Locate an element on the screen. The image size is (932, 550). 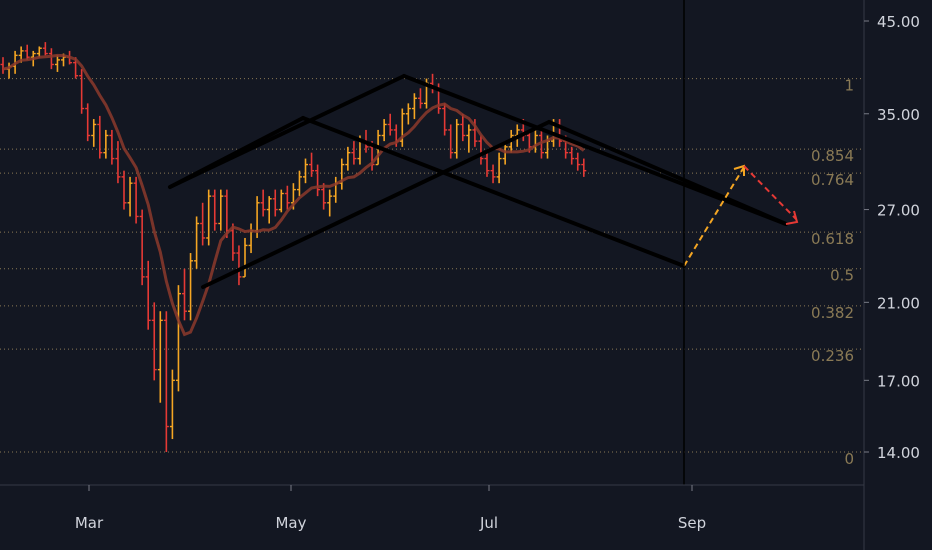
price-tick-label: 17.00 is located at coordinates (898, 381).